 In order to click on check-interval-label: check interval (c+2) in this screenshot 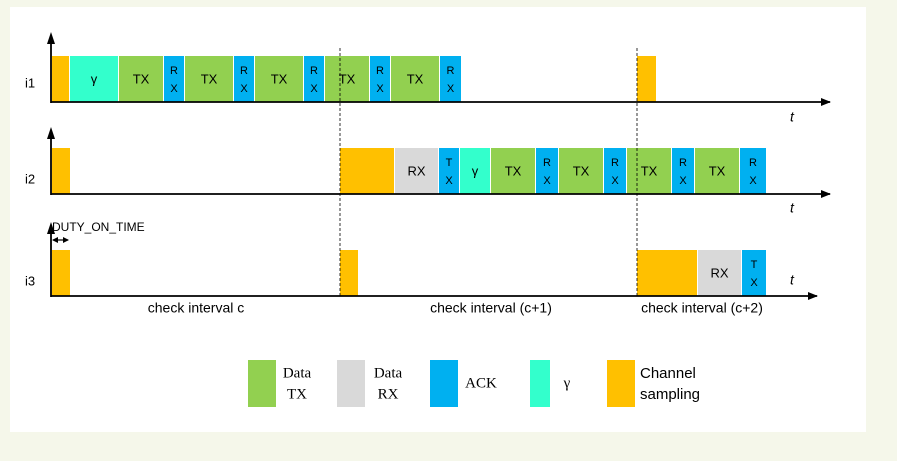, I will do `click(702, 308)`.